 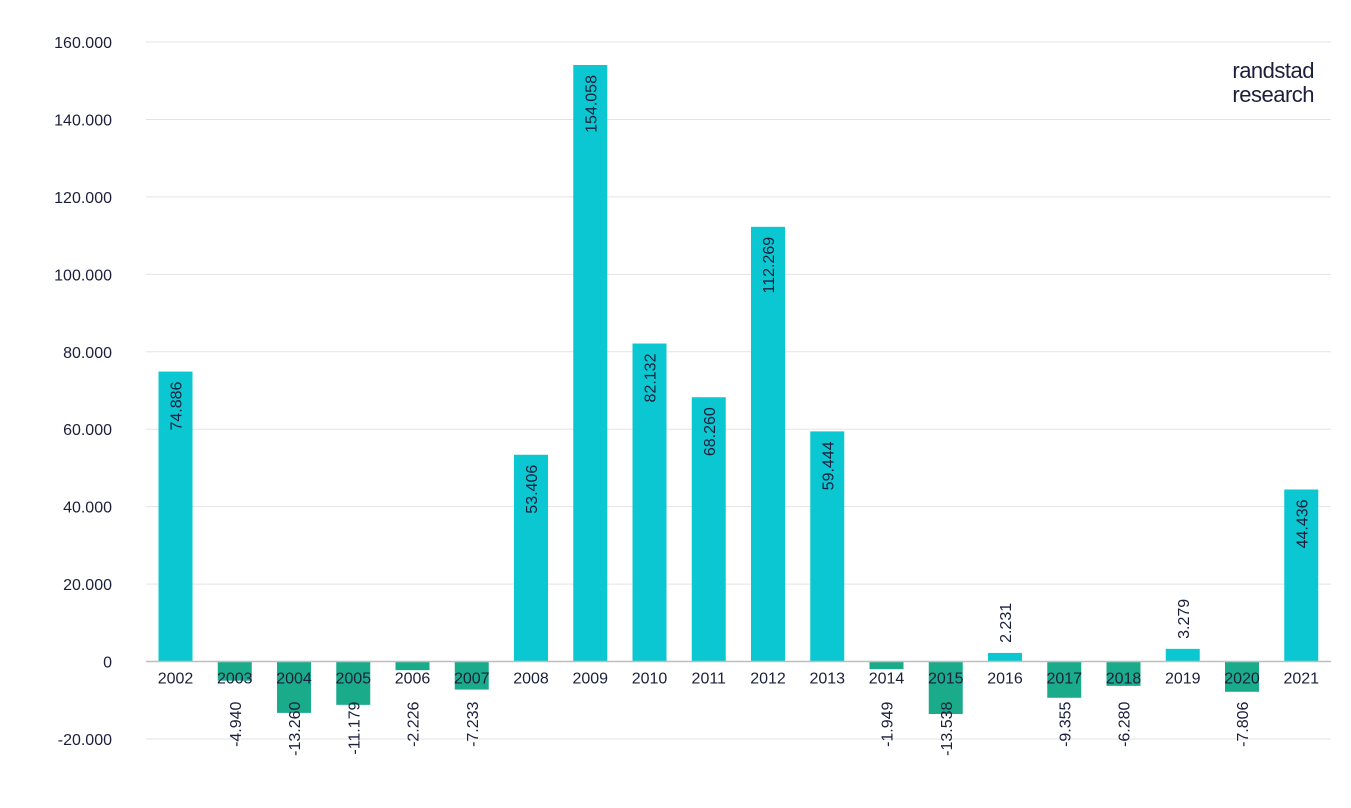 What do you see at coordinates (649, 502) in the screenshot?
I see `bar-2010` at bounding box center [649, 502].